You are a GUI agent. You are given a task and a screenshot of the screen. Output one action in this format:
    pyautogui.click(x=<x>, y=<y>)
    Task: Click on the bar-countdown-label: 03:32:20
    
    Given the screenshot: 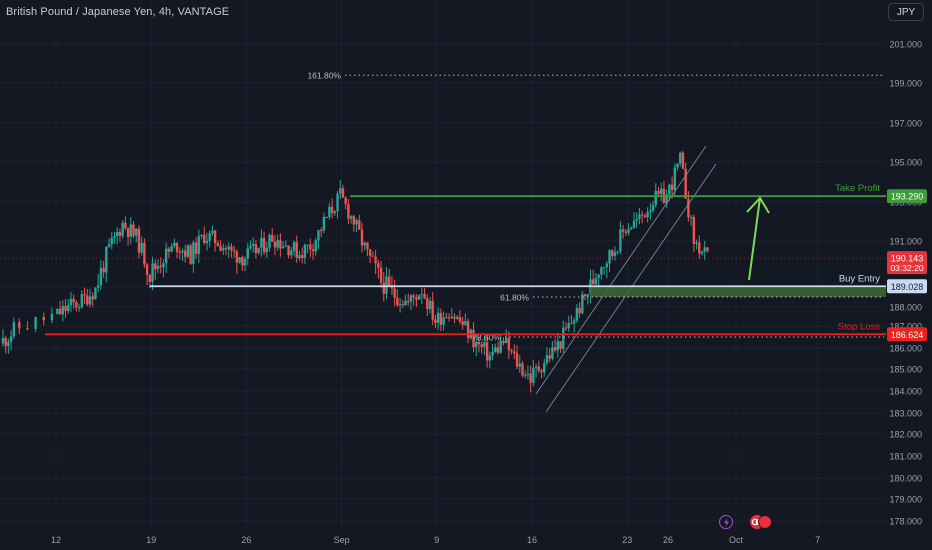 What is the action you would take?
    pyautogui.click(x=906, y=268)
    